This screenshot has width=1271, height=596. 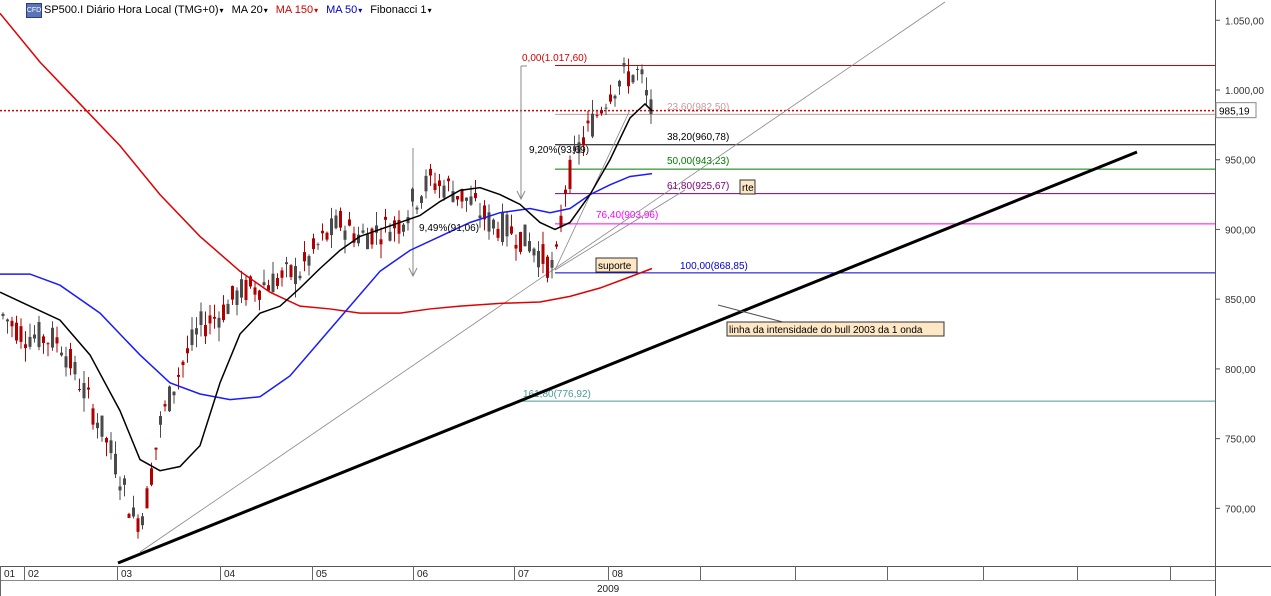 What do you see at coordinates (1240, 161) in the screenshot?
I see `y-tick-label: 950,00` at bounding box center [1240, 161].